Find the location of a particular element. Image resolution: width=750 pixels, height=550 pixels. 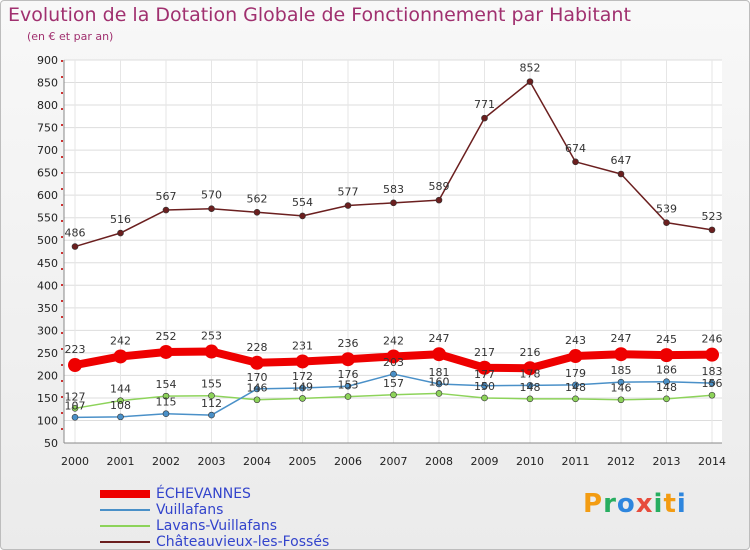

data-label: 144 is located at coordinates (120, 389).